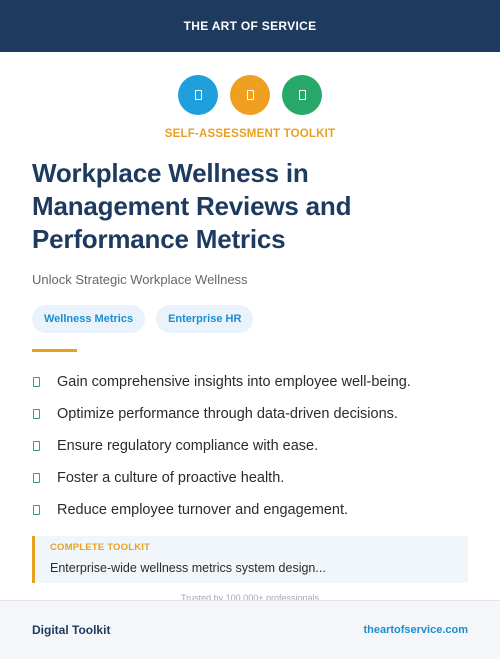 This screenshot has width=500, height=659. I want to click on green-placeholder-icon, so click(302, 95).